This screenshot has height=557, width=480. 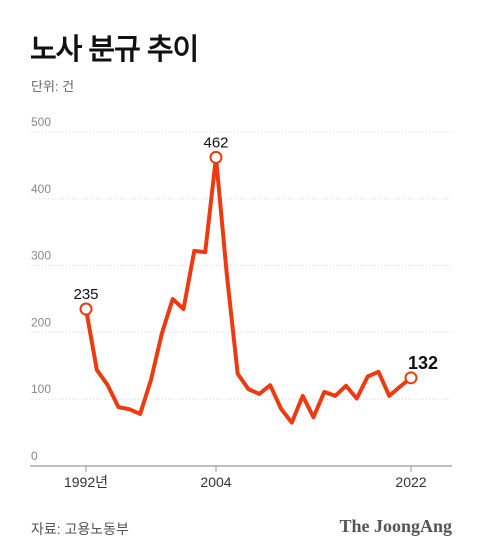 What do you see at coordinates (41, 322) in the screenshot?
I see `y-tick-label: 200` at bounding box center [41, 322].